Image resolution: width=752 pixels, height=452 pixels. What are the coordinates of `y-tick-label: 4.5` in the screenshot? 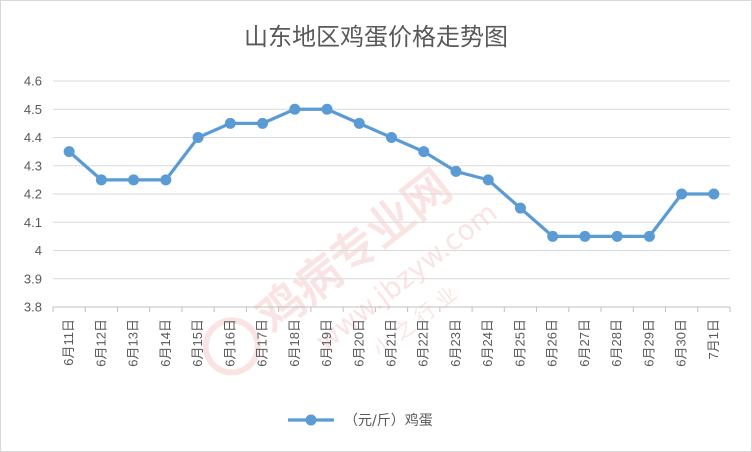 It's located at (33, 109).